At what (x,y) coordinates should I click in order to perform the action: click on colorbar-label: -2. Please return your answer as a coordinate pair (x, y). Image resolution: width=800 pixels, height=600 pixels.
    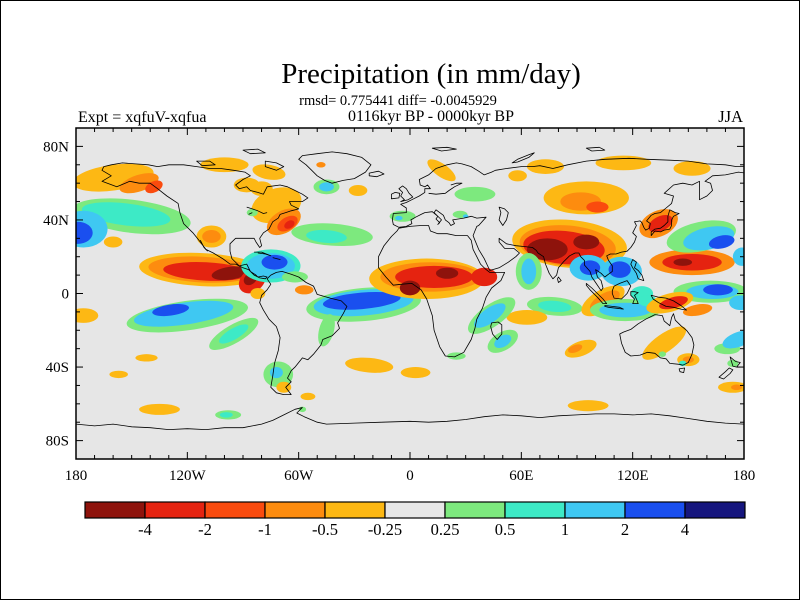
    Looking at the image, I should click on (205, 529).